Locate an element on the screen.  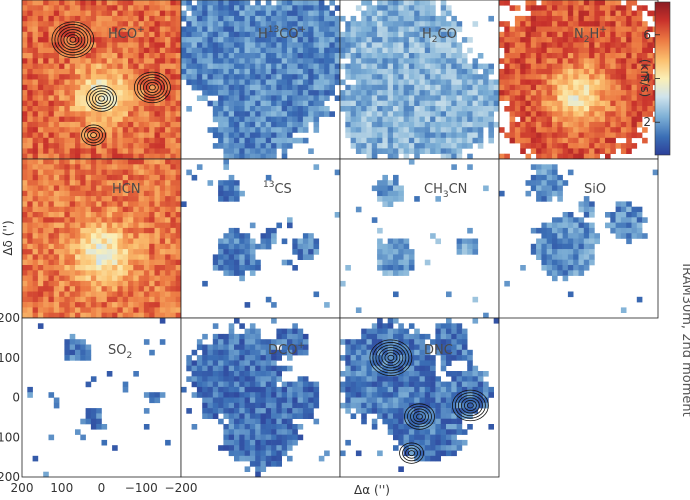
colorbar: 2 4 6 (km/s) is located at coordinates (654, 78).